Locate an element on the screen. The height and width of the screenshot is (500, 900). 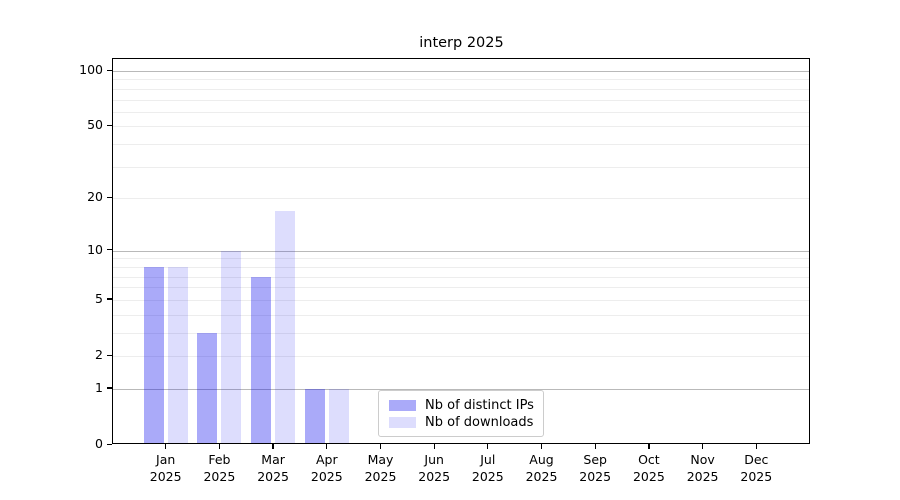
bar-ips-feb is located at coordinates (207, 387).